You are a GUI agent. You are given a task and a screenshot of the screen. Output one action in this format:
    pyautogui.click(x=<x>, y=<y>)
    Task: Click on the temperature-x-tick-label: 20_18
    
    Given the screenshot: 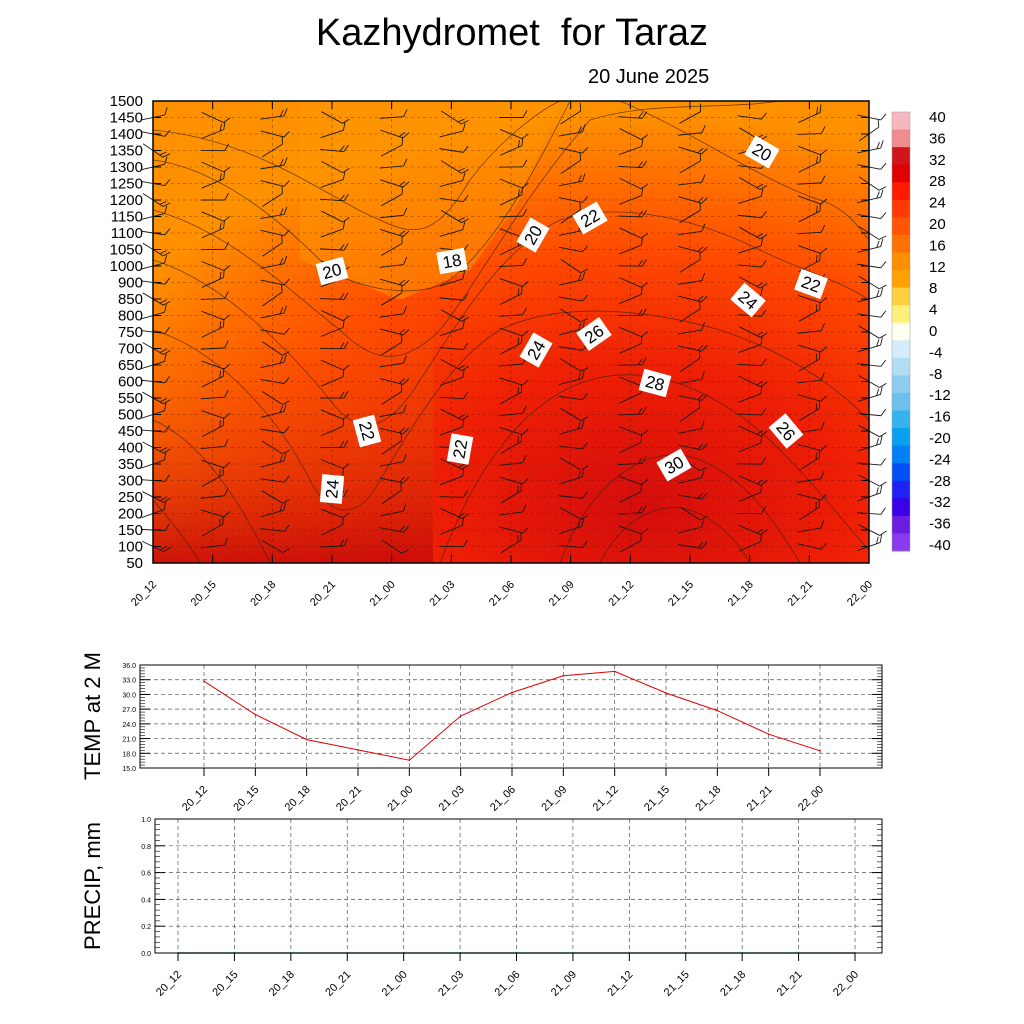 What is the action you would take?
    pyautogui.click(x=298, y=799)
    